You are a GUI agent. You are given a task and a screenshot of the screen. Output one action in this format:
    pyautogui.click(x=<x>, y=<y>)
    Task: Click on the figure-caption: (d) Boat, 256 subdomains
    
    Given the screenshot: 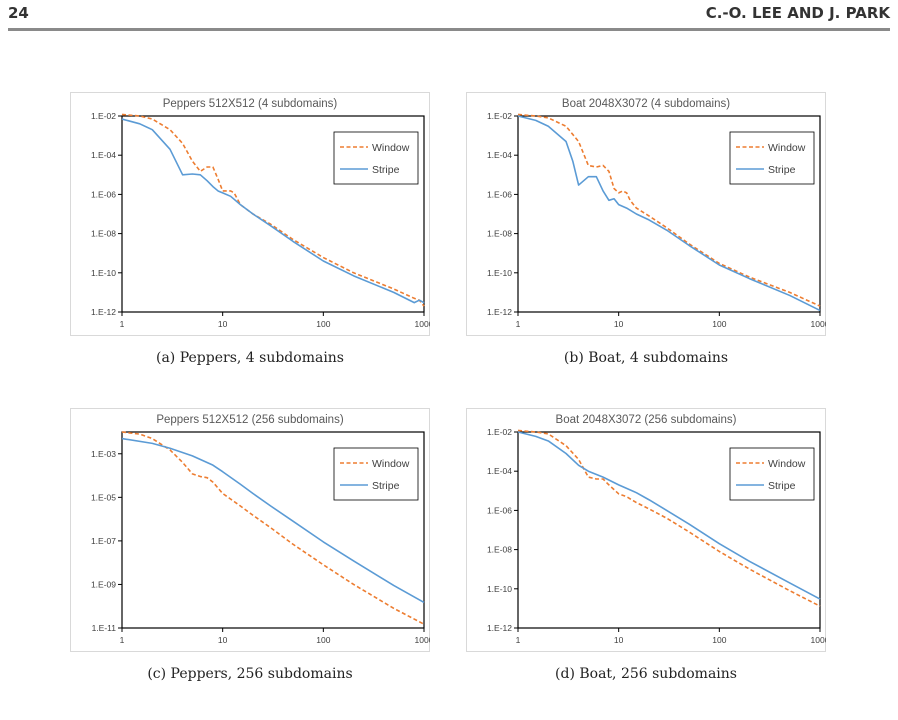 What is the action you would take?
    pyautogui.click(x=646, y=674)
    